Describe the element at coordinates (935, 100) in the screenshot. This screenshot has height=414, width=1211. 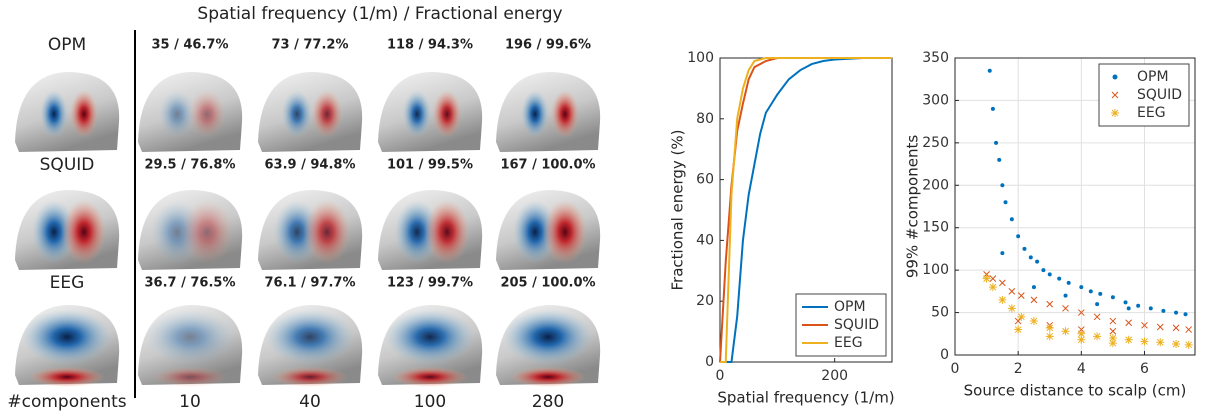
I see `y-tick-label: 300` at that location.